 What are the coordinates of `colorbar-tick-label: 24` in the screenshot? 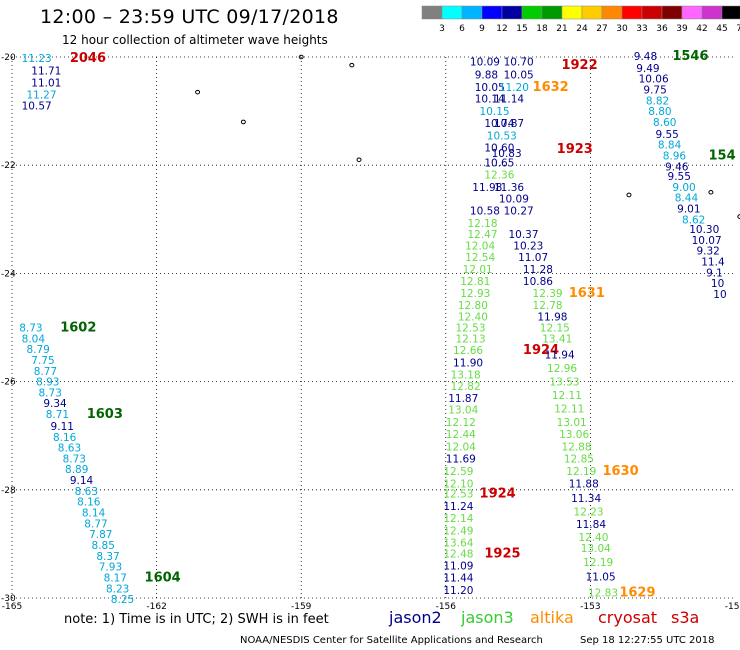 It's located at (582, 29).